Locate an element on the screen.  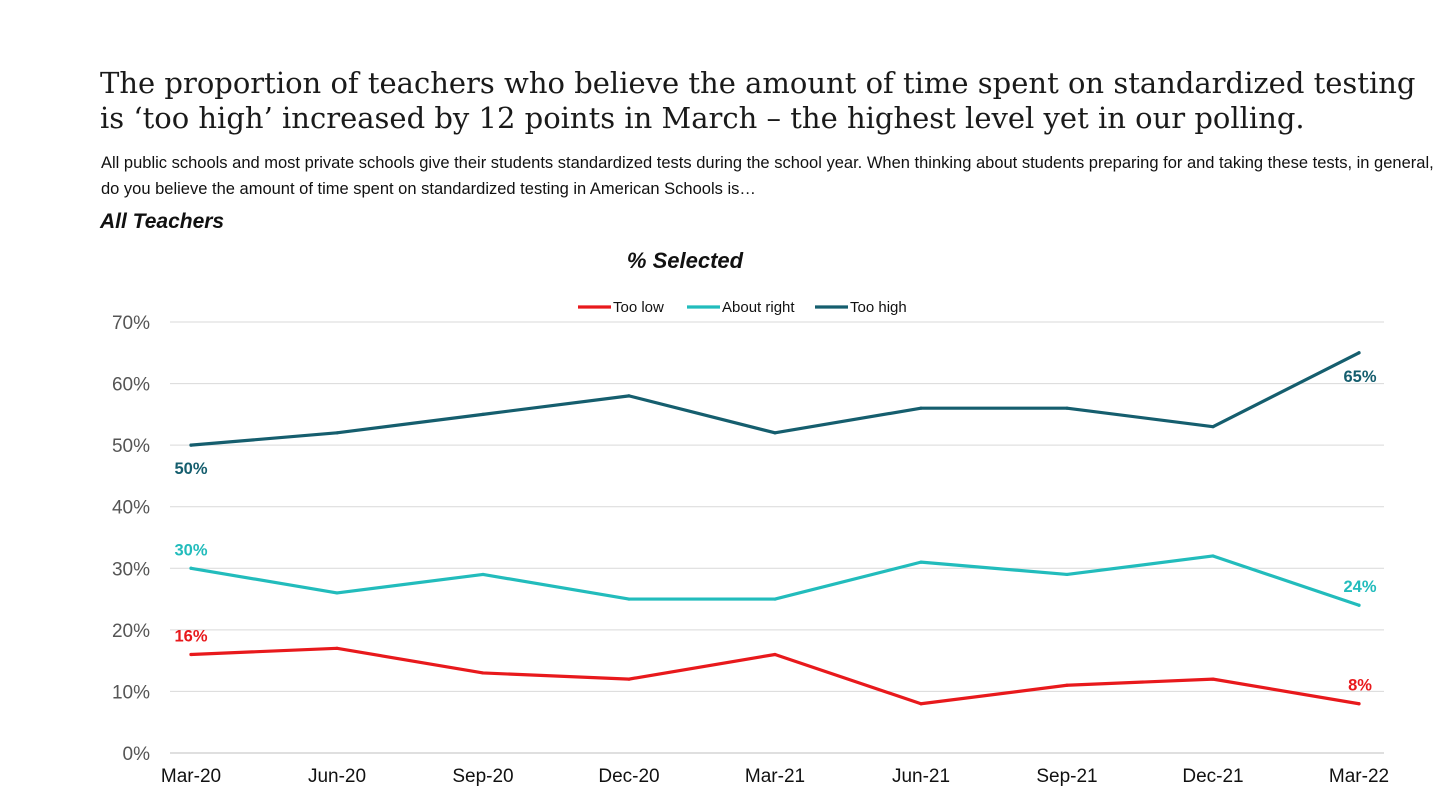
legend-item: Too high is located at coordinates (861, 307).